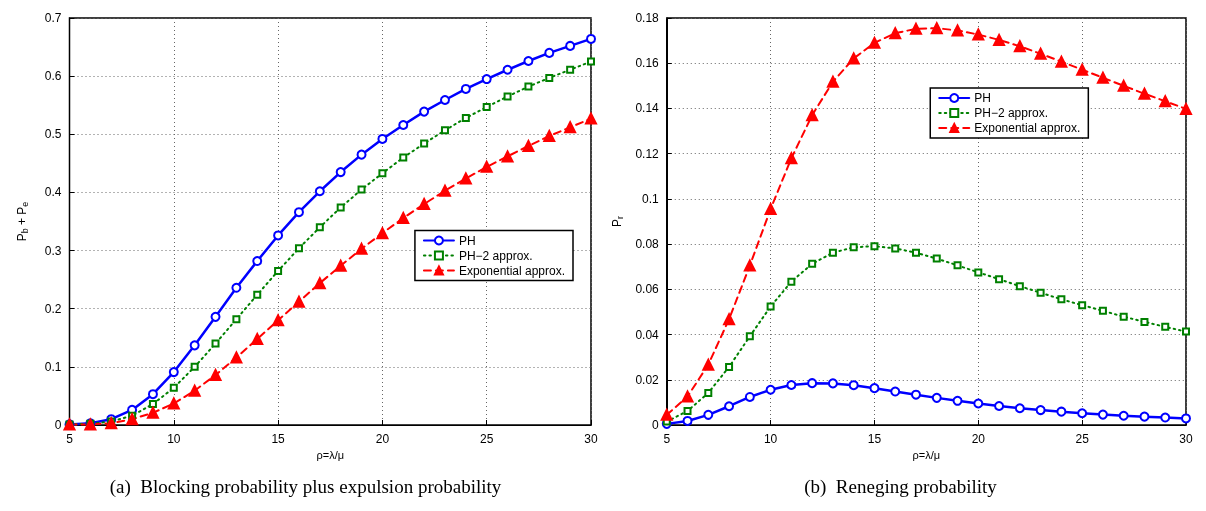 This screenshot has width=1206, height=511. Describe the element at coordinates (647, 63) in the screenshot. I see `y-tick-label: 0.16` at that location.